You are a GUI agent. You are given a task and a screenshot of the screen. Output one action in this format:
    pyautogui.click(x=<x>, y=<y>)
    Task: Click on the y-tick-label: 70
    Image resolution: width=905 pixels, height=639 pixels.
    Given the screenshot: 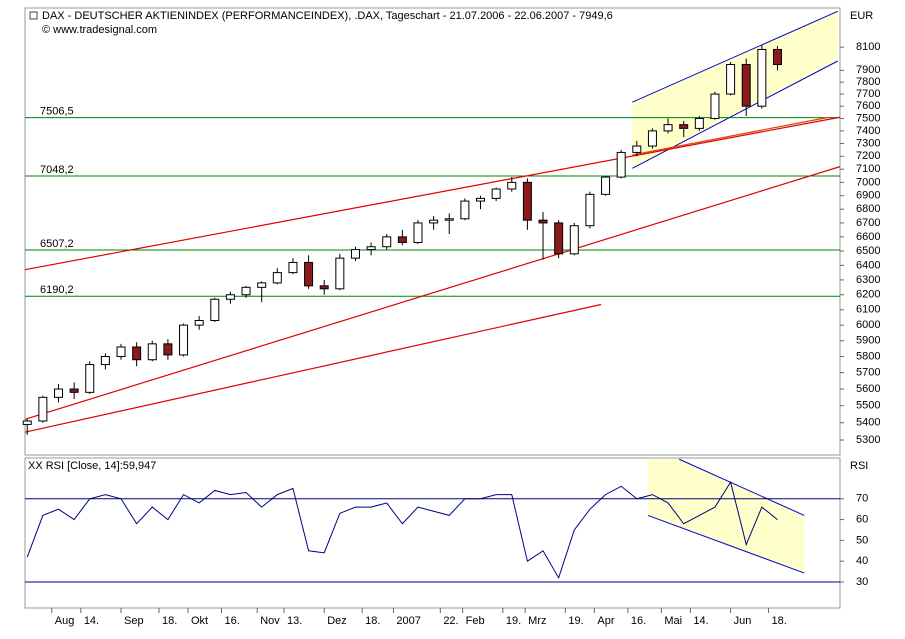 What is the action you would take?
    pyautogui.click(x=862, y=499)
    